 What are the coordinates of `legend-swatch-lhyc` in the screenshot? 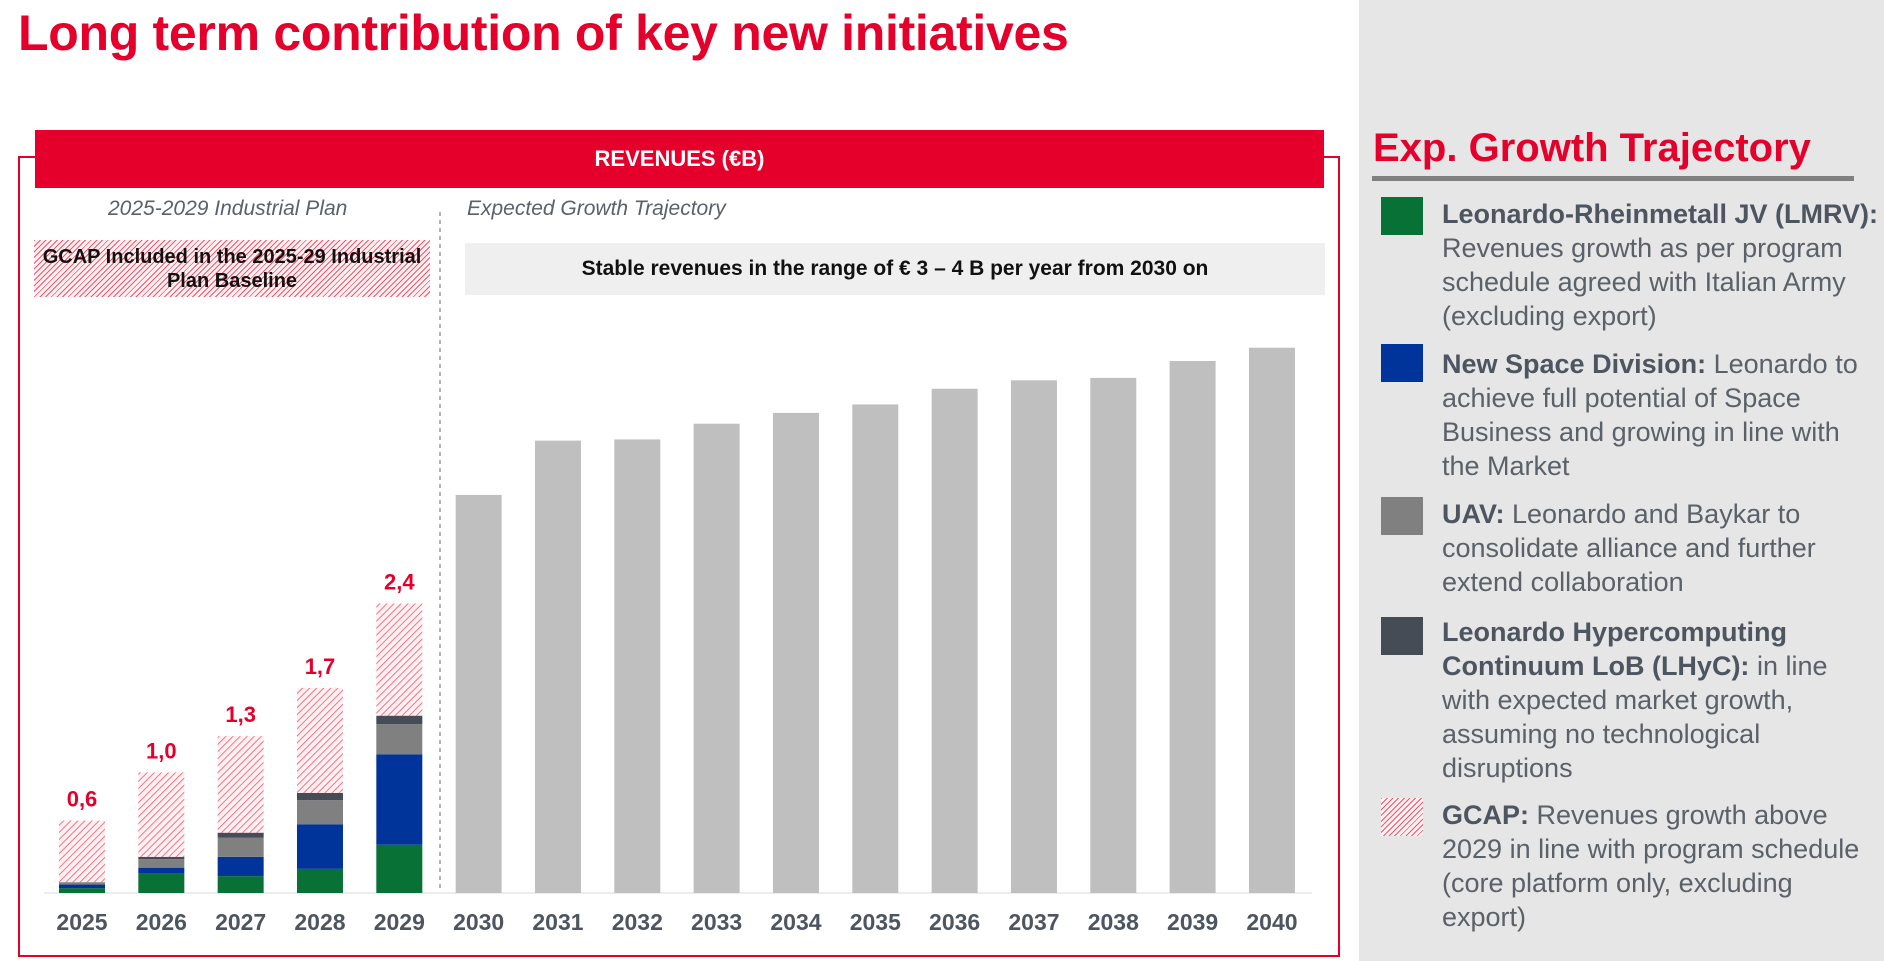 It's located at (1402, 636).